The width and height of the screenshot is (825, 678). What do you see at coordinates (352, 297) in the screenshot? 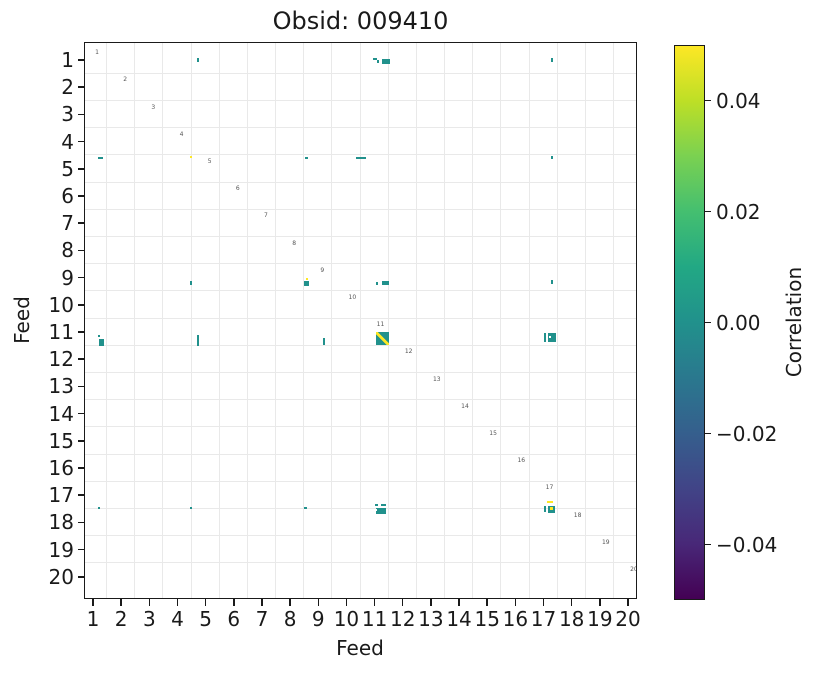
I see `diagonal-feed-label: 10` at bounding box center [352, 297].